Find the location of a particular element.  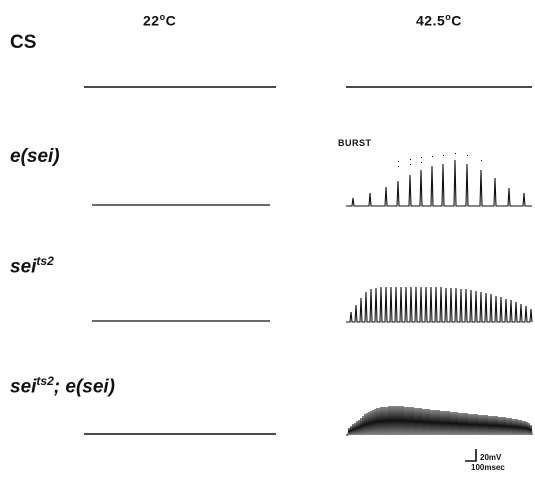

row-label-sei-ts2-e-sei-suffix: ; e(sei) is located at coordinates (84, 387).